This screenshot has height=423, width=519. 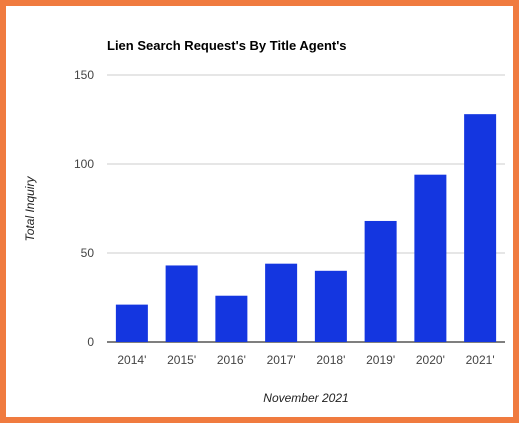 I want to click on x-tick-label: 2017', so click(x=281, y=360).